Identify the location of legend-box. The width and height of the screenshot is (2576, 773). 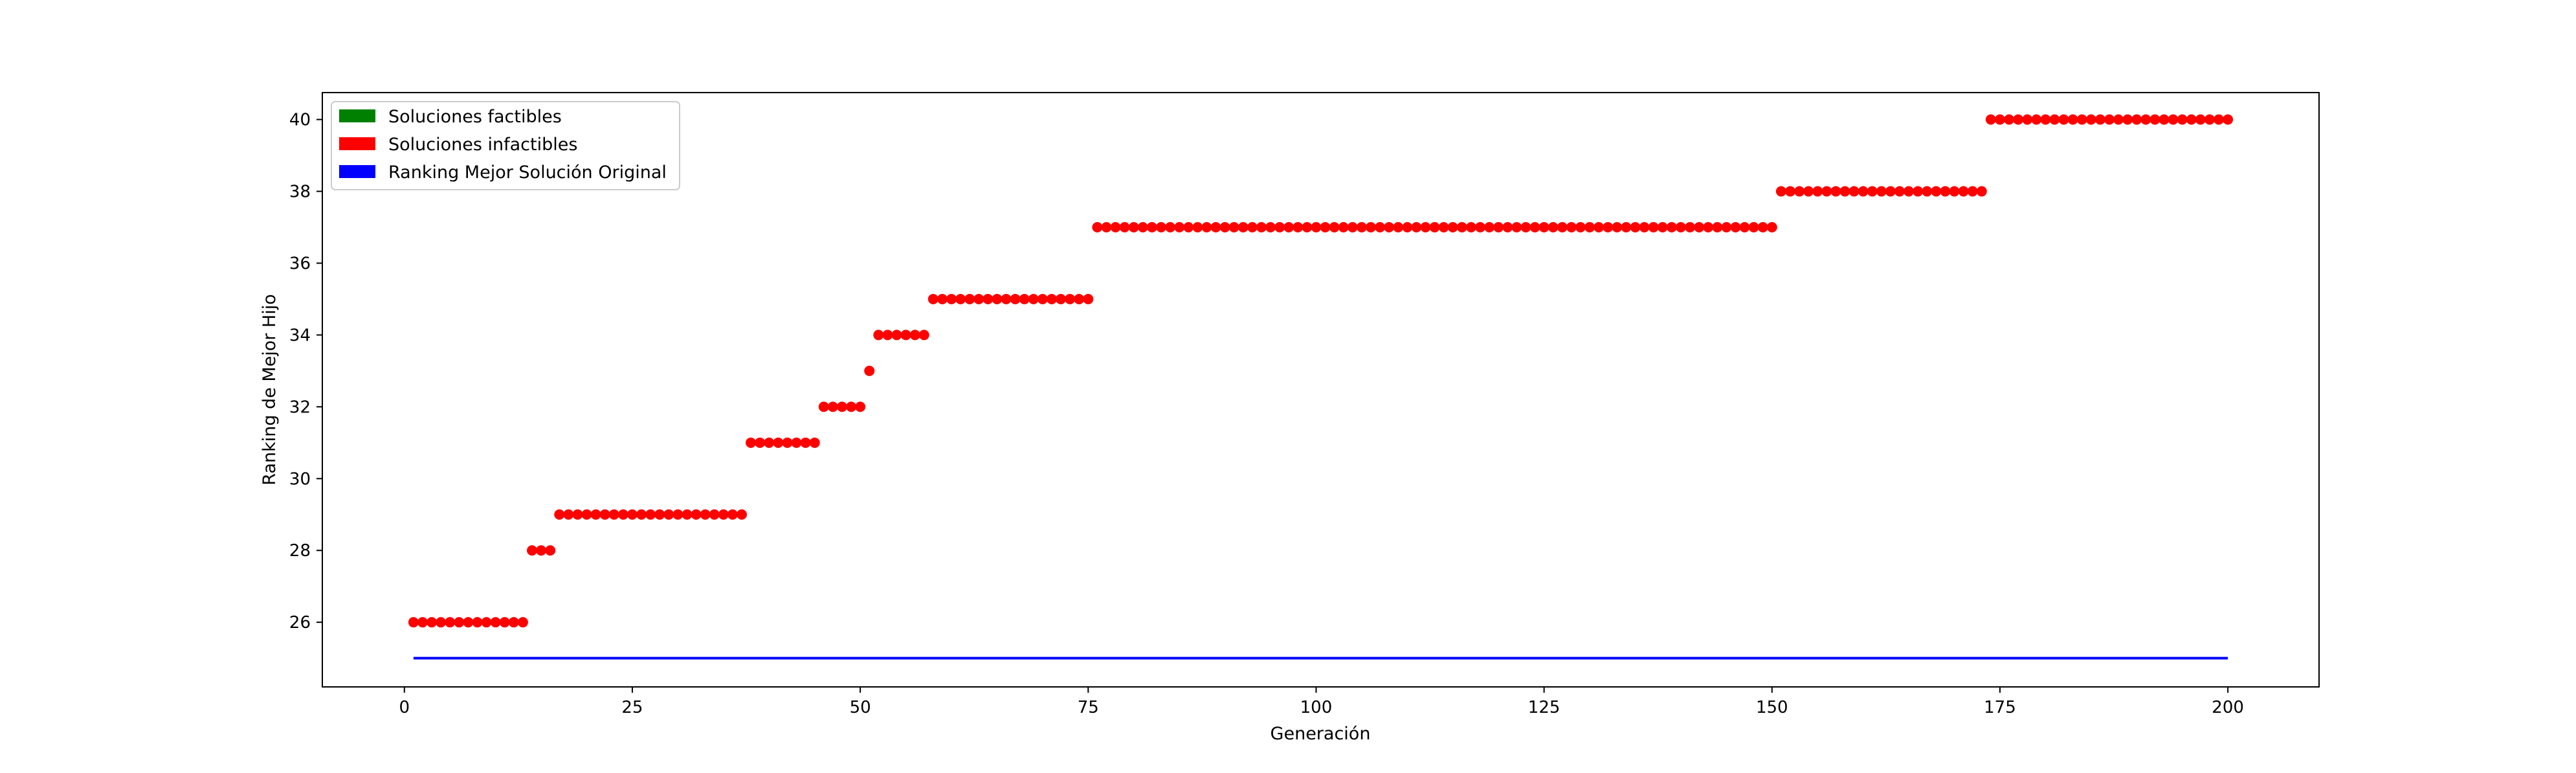
(505, 145).